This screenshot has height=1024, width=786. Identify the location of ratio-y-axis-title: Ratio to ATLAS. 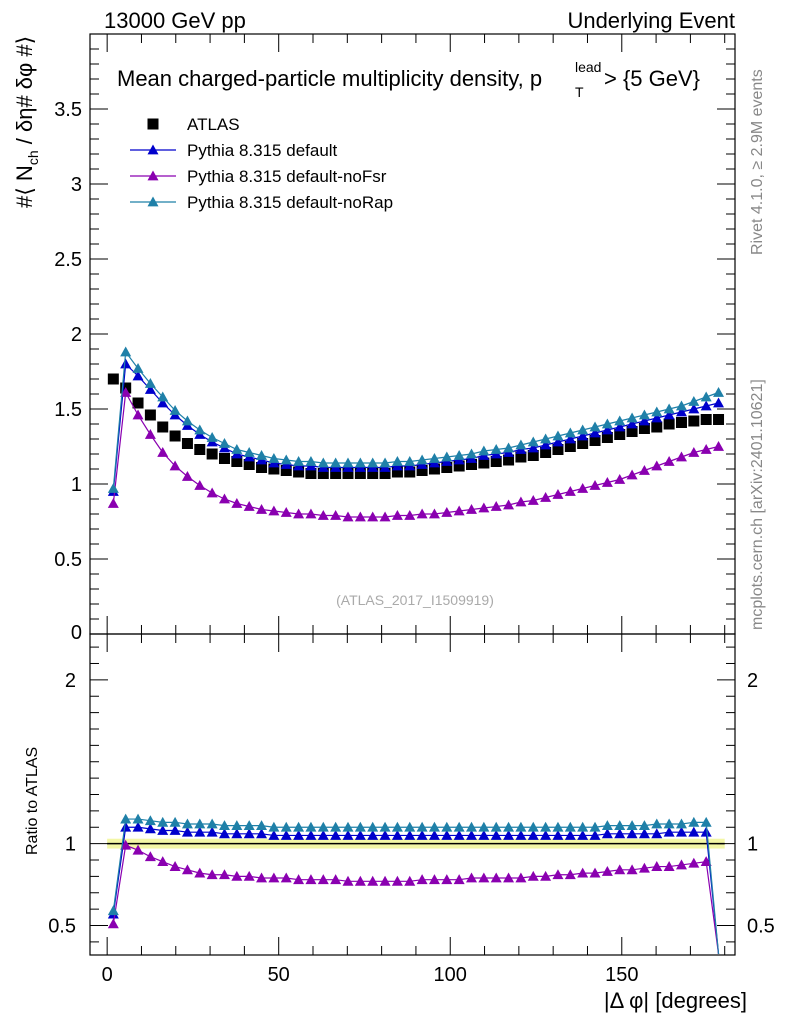
(32, 801).